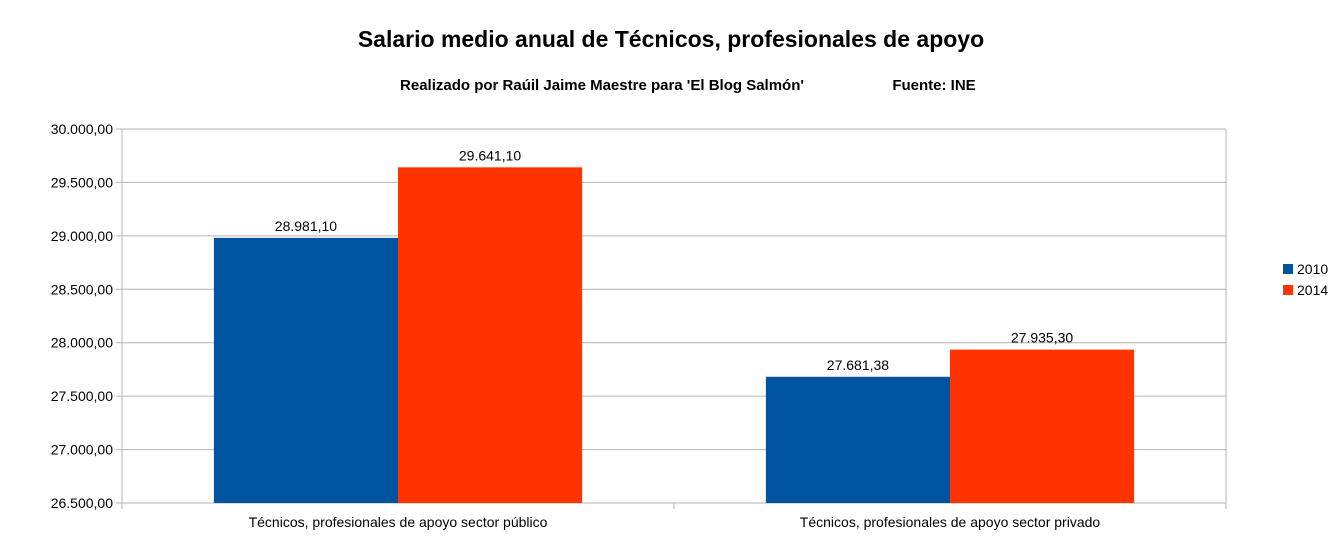  What do you see at coordinates (82, 503) in the screenshot?
I see `y-tick-label: 26.500,00` at bounding box center [82, 503].